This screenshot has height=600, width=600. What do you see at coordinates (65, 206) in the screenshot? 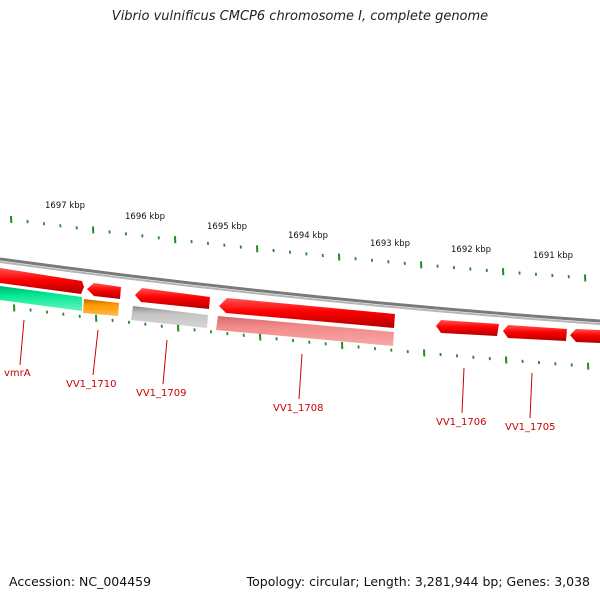
I see `kbp-label-1697: 1697 kbp` at bounding box center [65, 206].